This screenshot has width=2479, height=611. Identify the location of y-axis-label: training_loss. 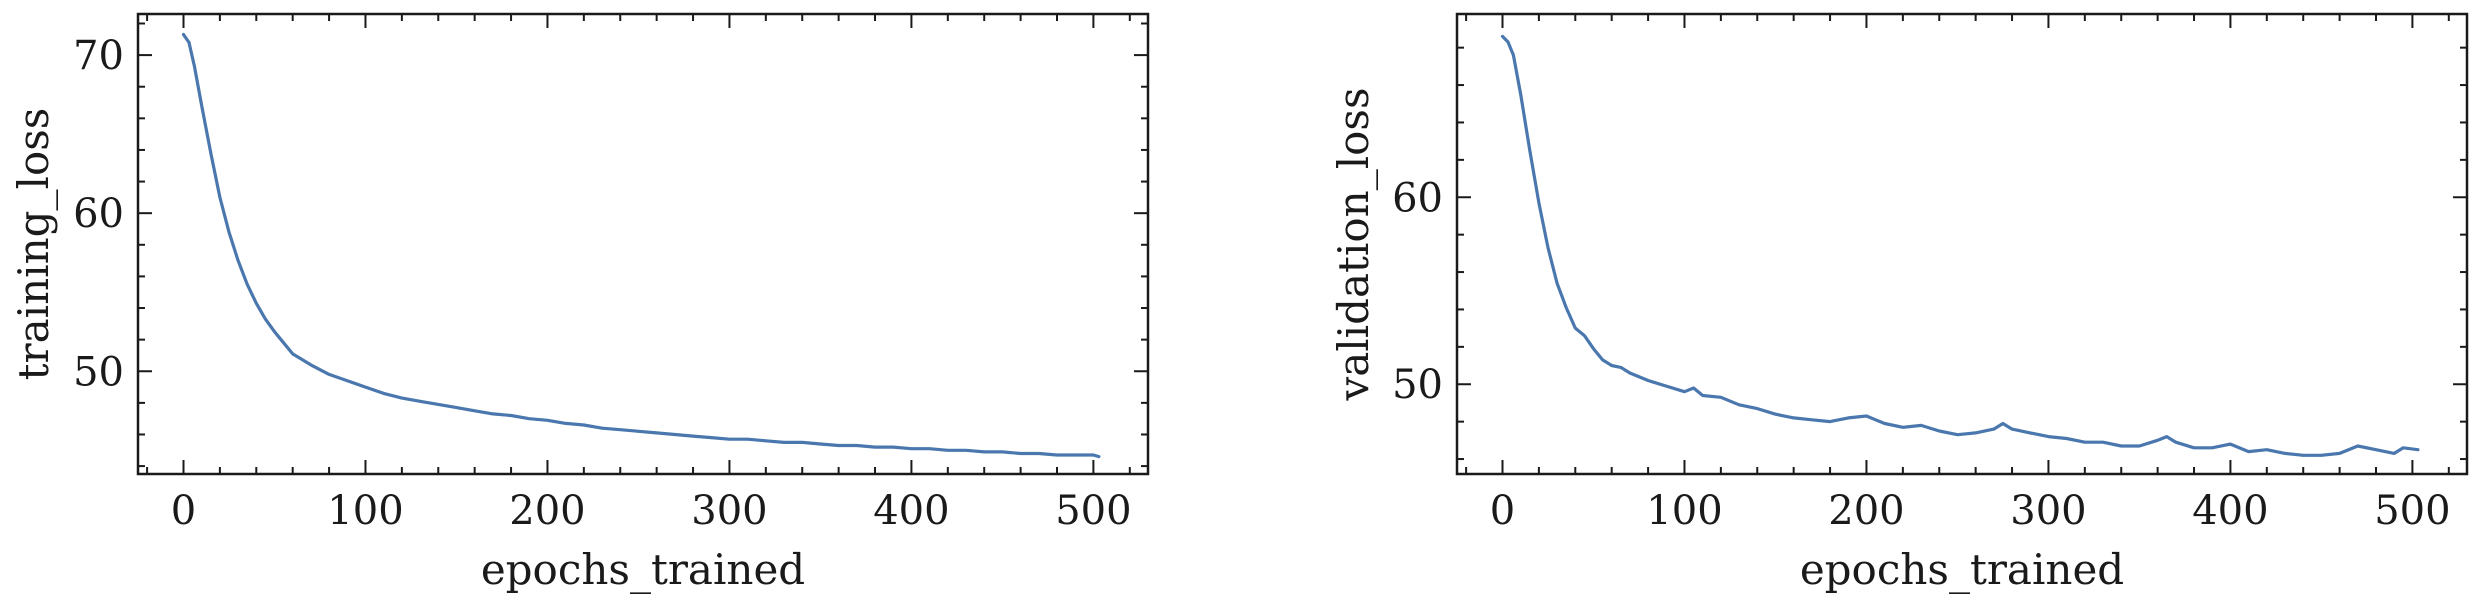
(33, 244).